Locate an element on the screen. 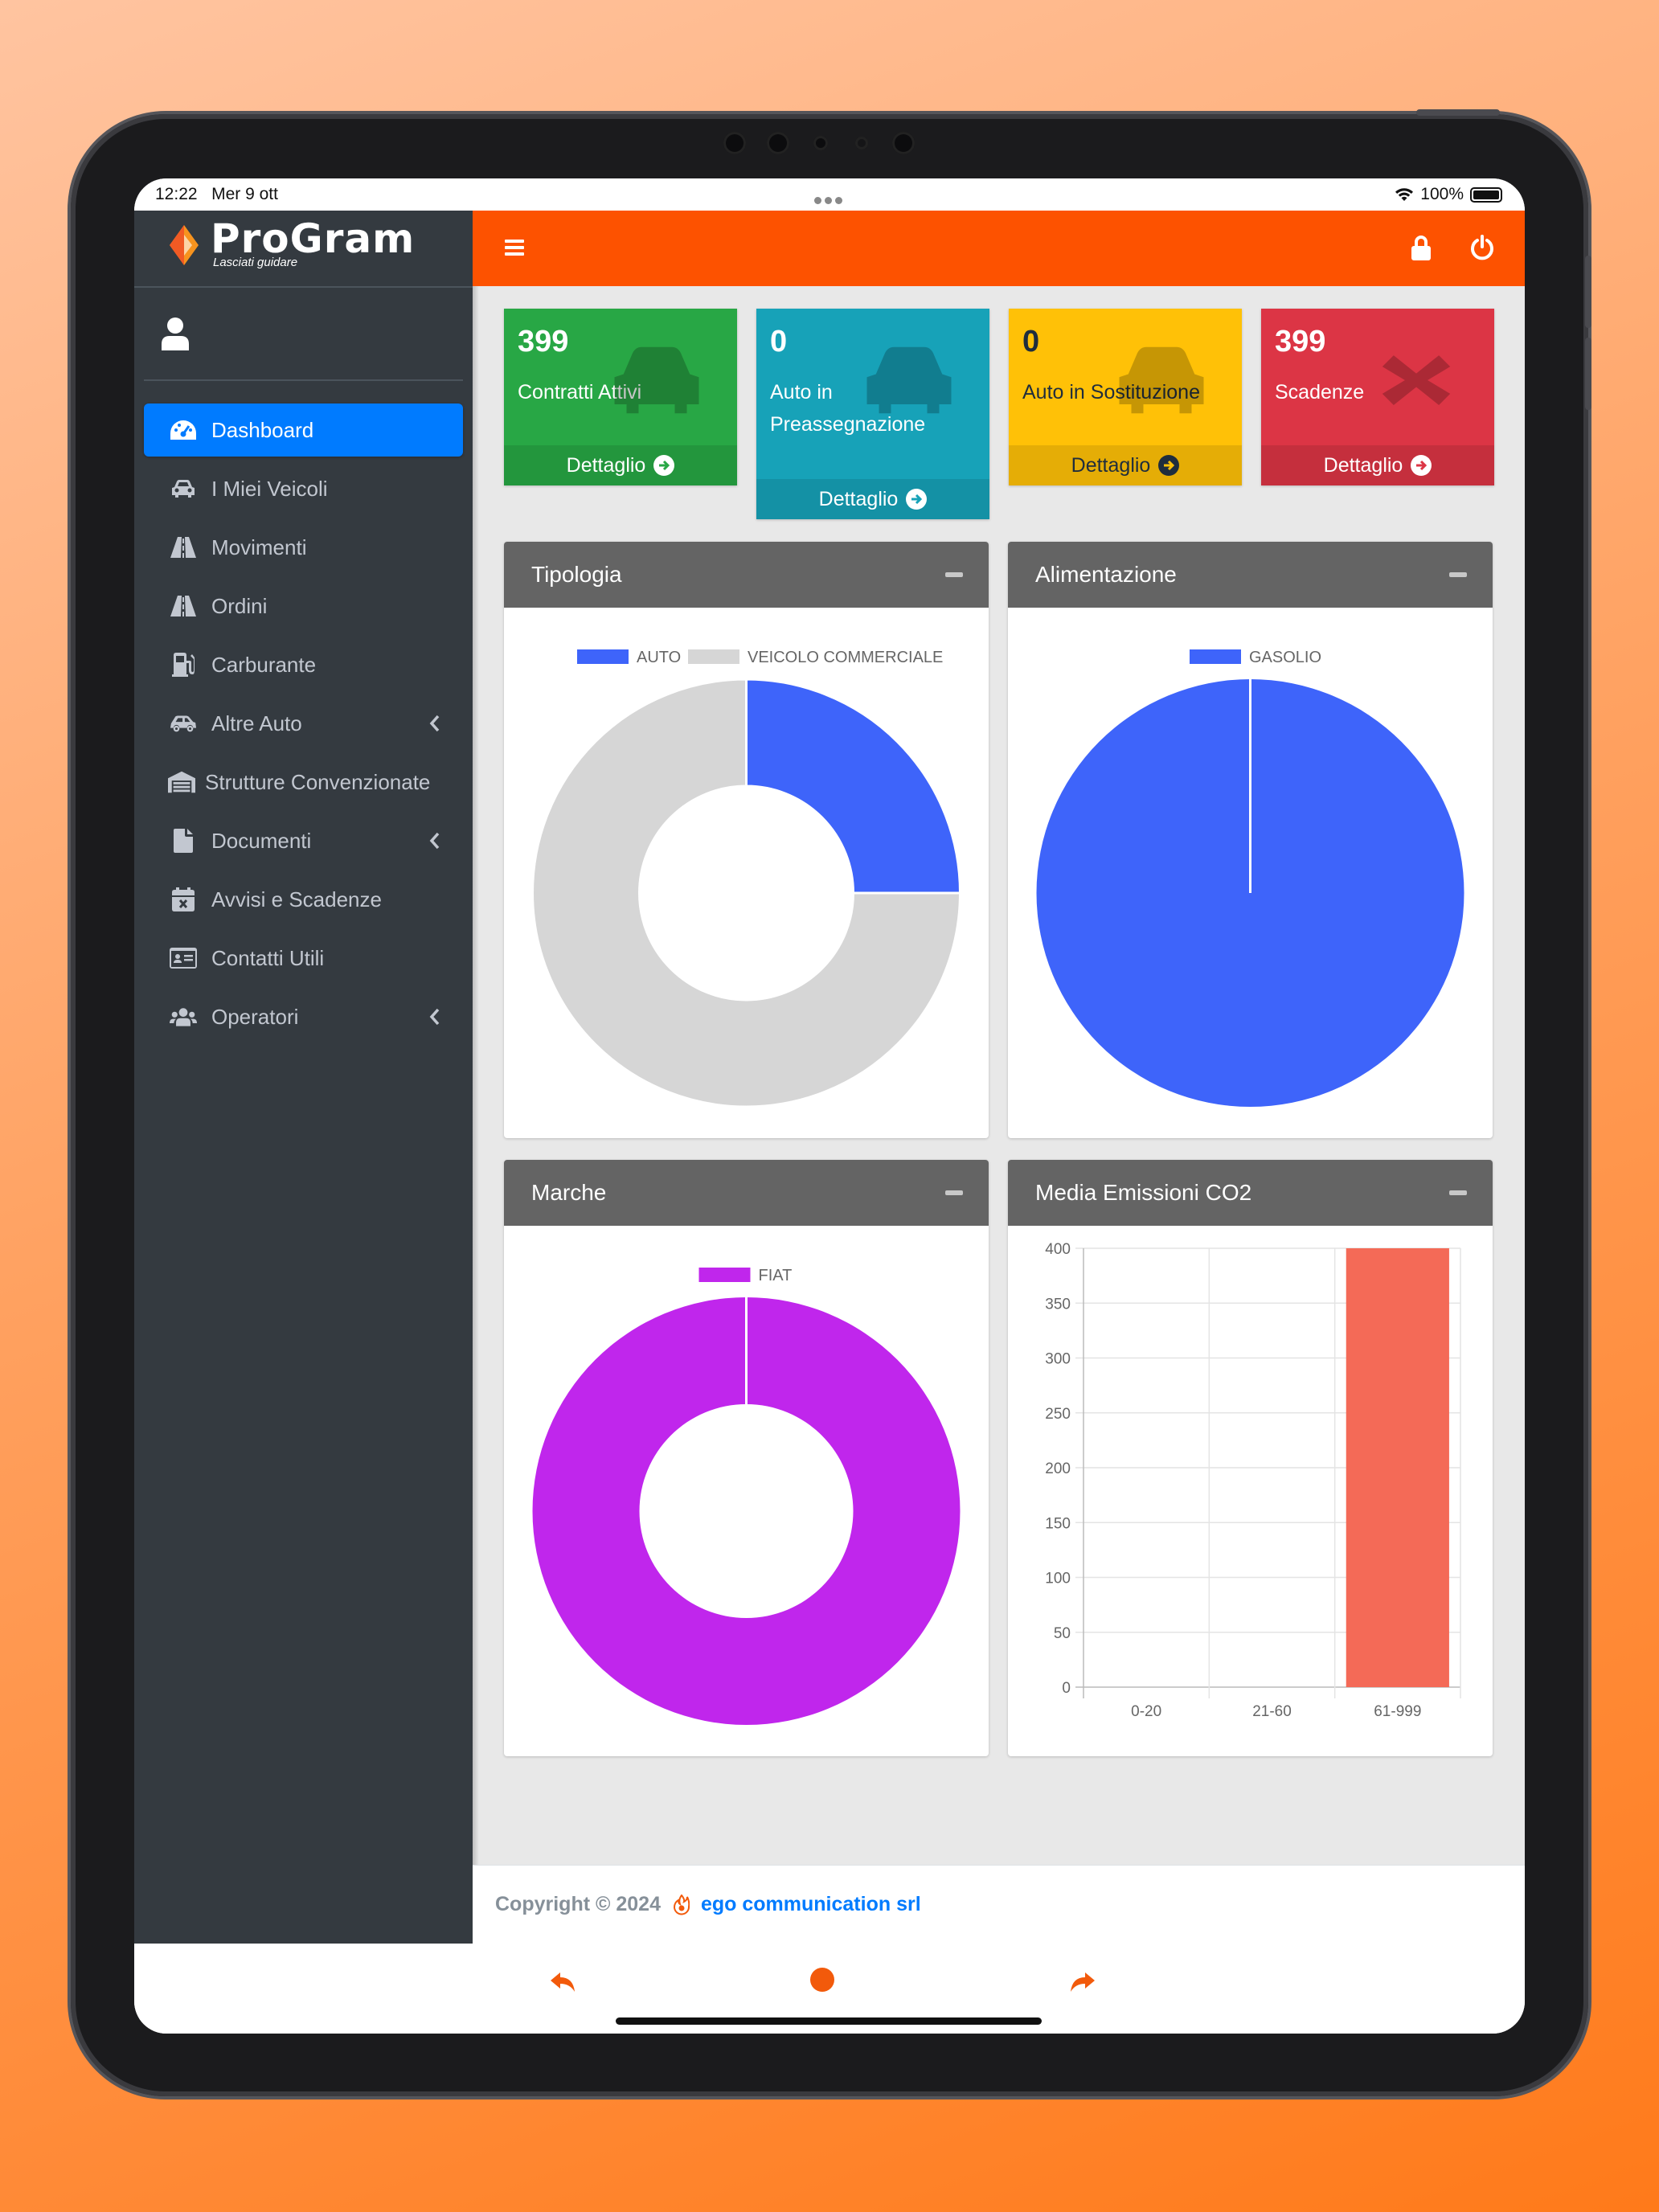 This screenshot has height=2212, width=1659. sidebar-item-contatti: Contatti Utili is located at coordinates (303, 958).